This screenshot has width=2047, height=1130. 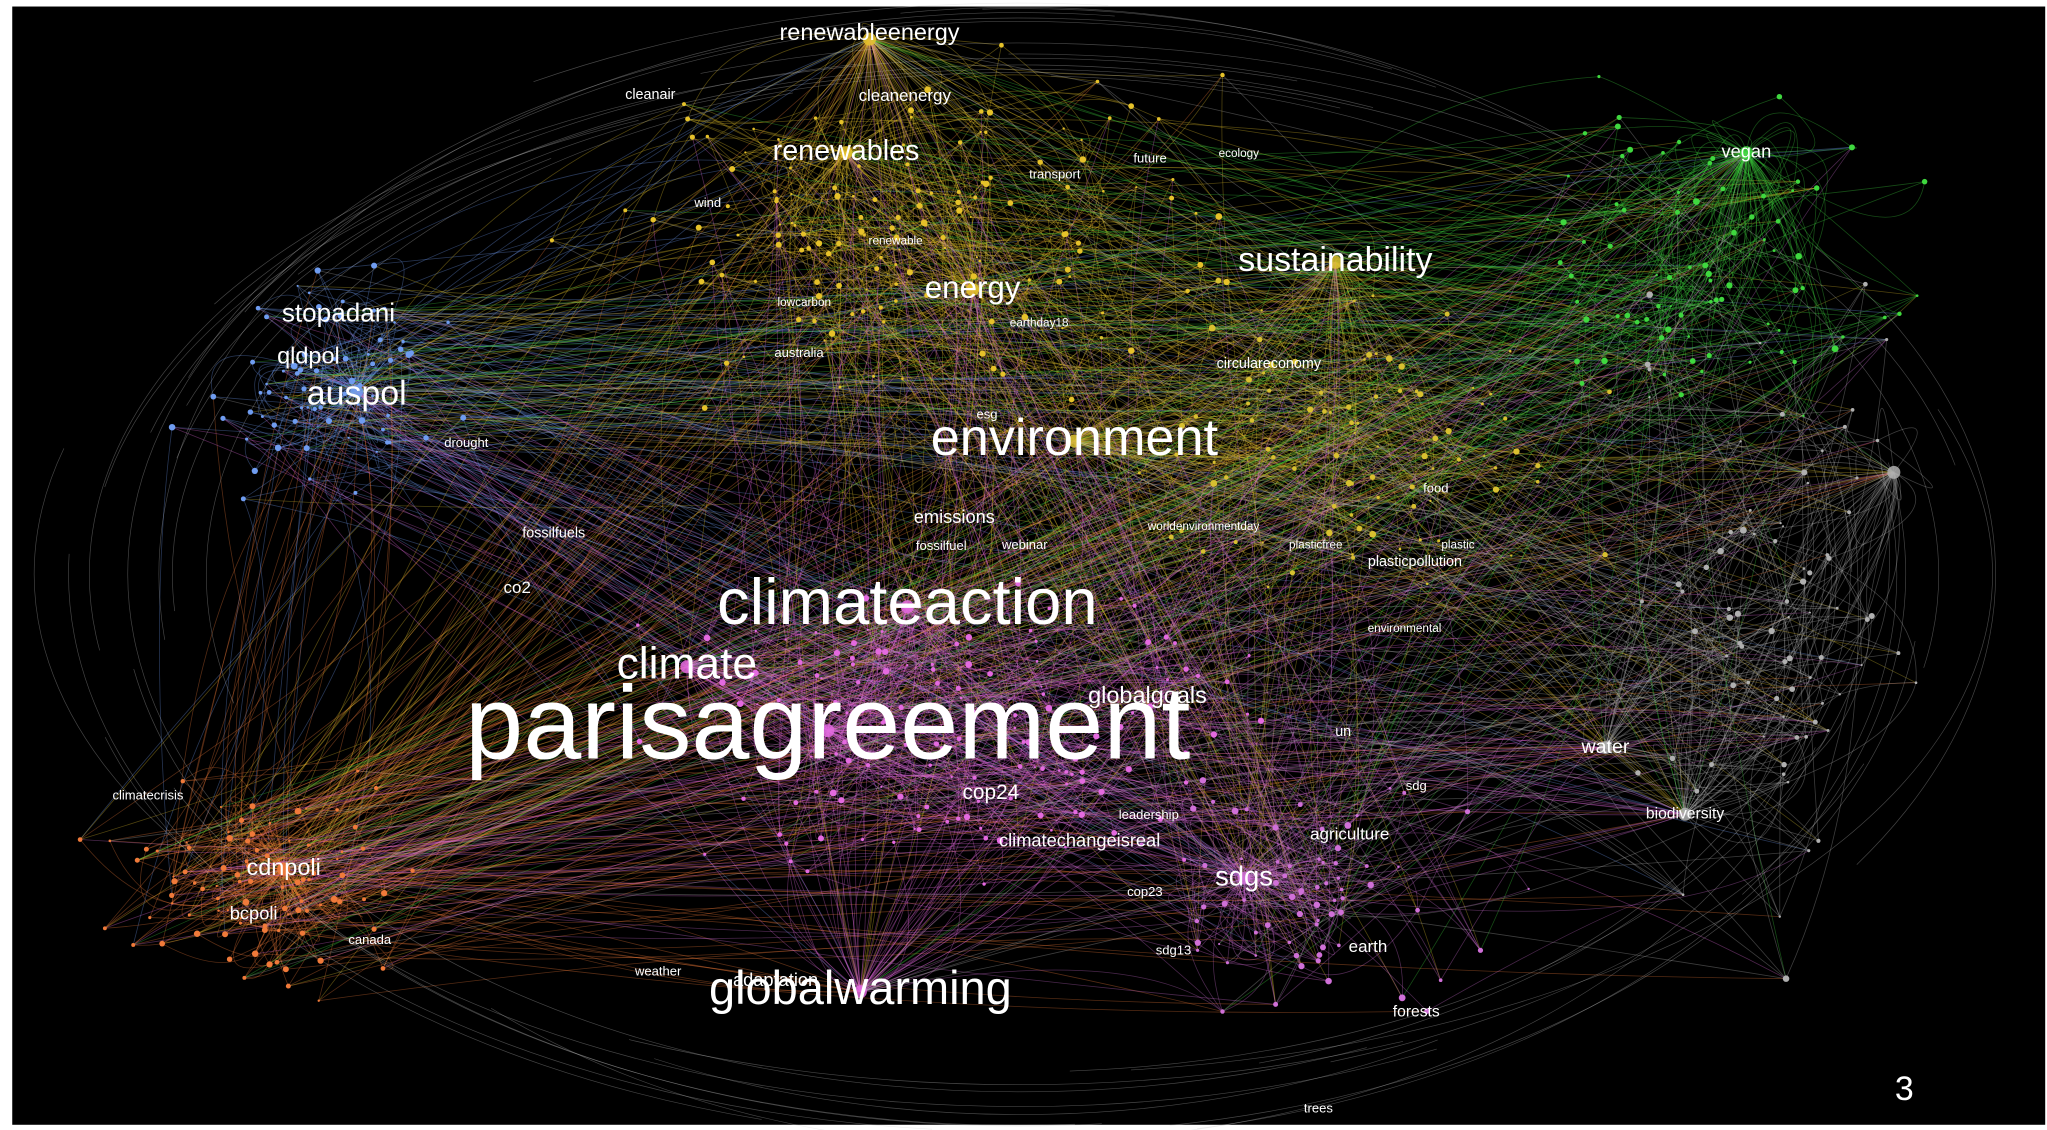 I want to click on hashtag-label: sdg, so click(x=1416, y=785).